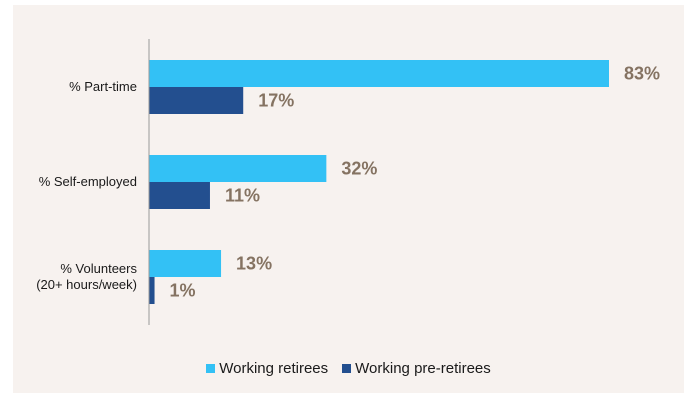 This screenshot has height=397, width=688. I want to click on category-label-self-employed: % Self-employed, so click(88, 181).